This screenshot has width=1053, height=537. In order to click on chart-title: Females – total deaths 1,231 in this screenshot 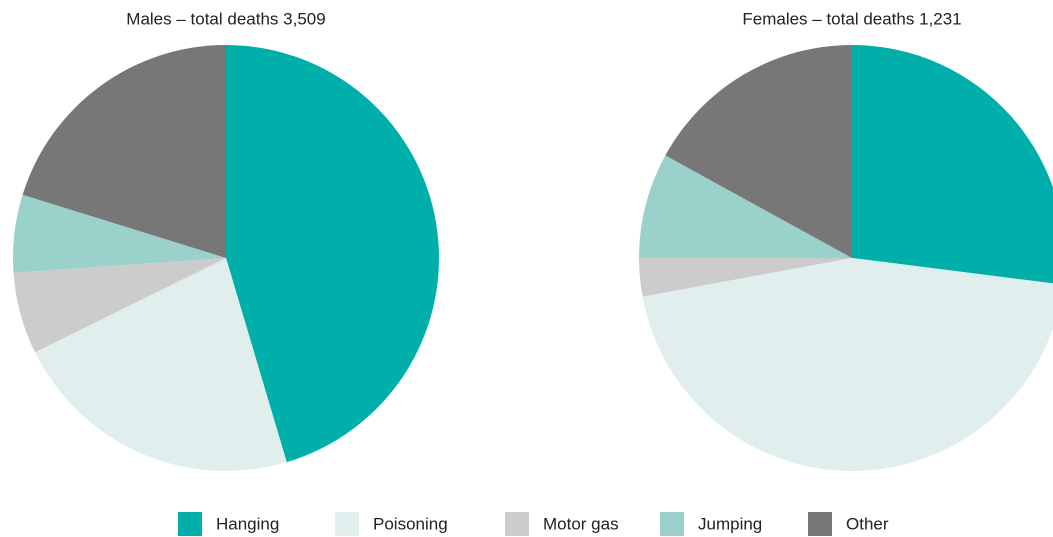, I will do `click(851, 18)`.